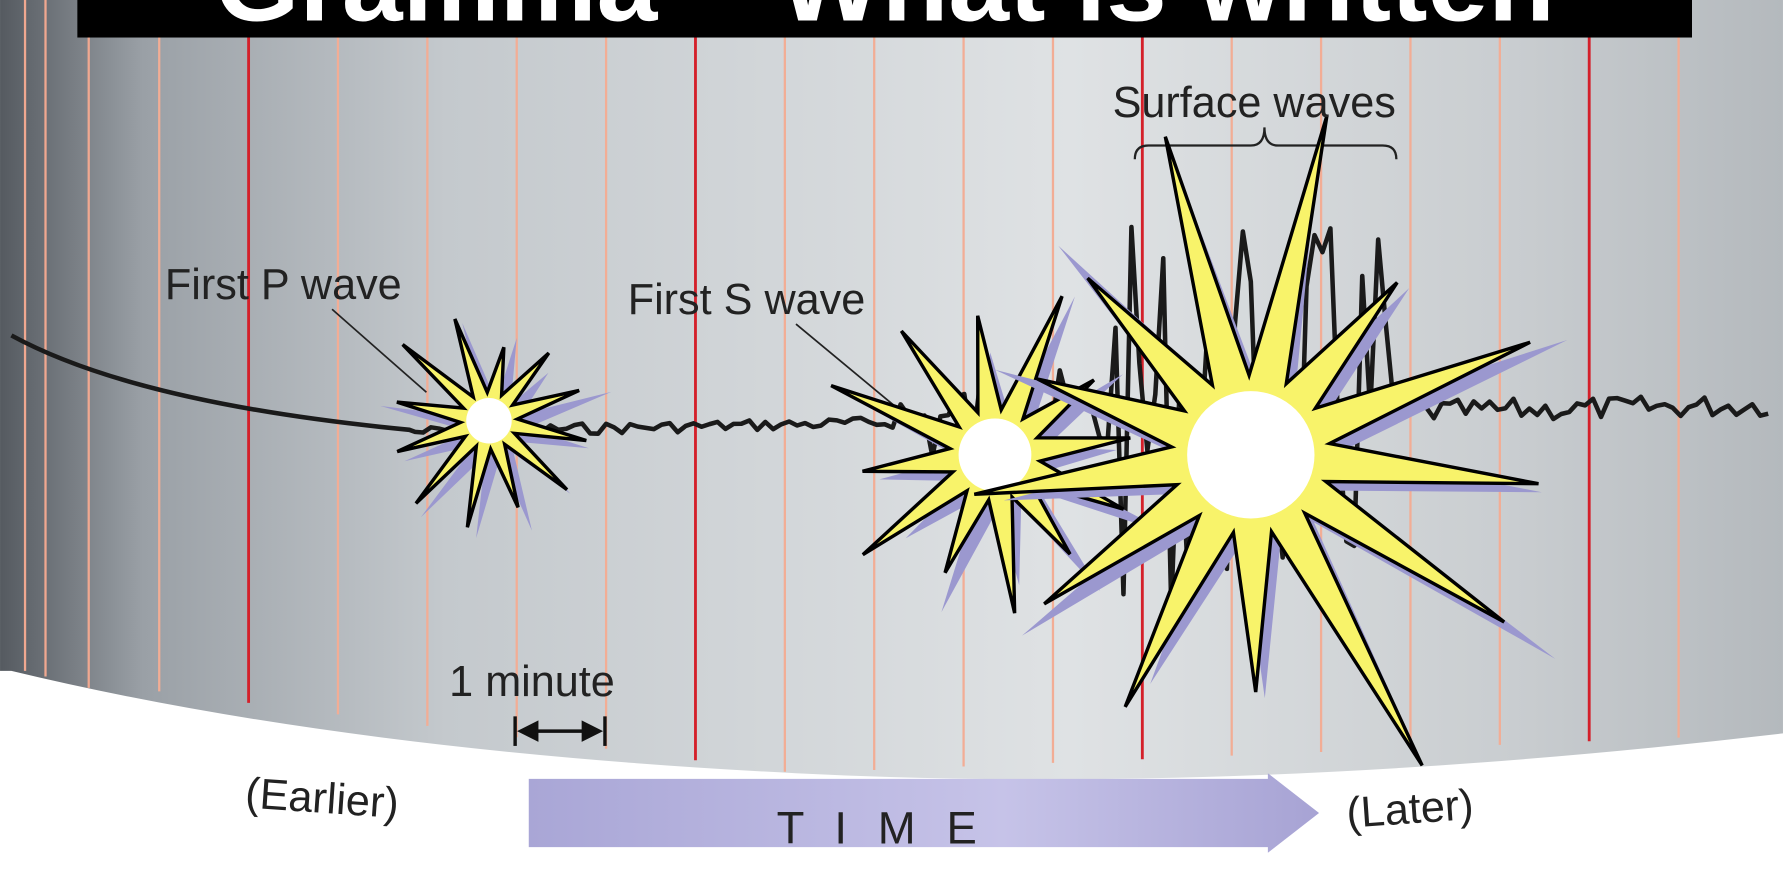  I want to click on label: (Earlier), so click(322, 798).